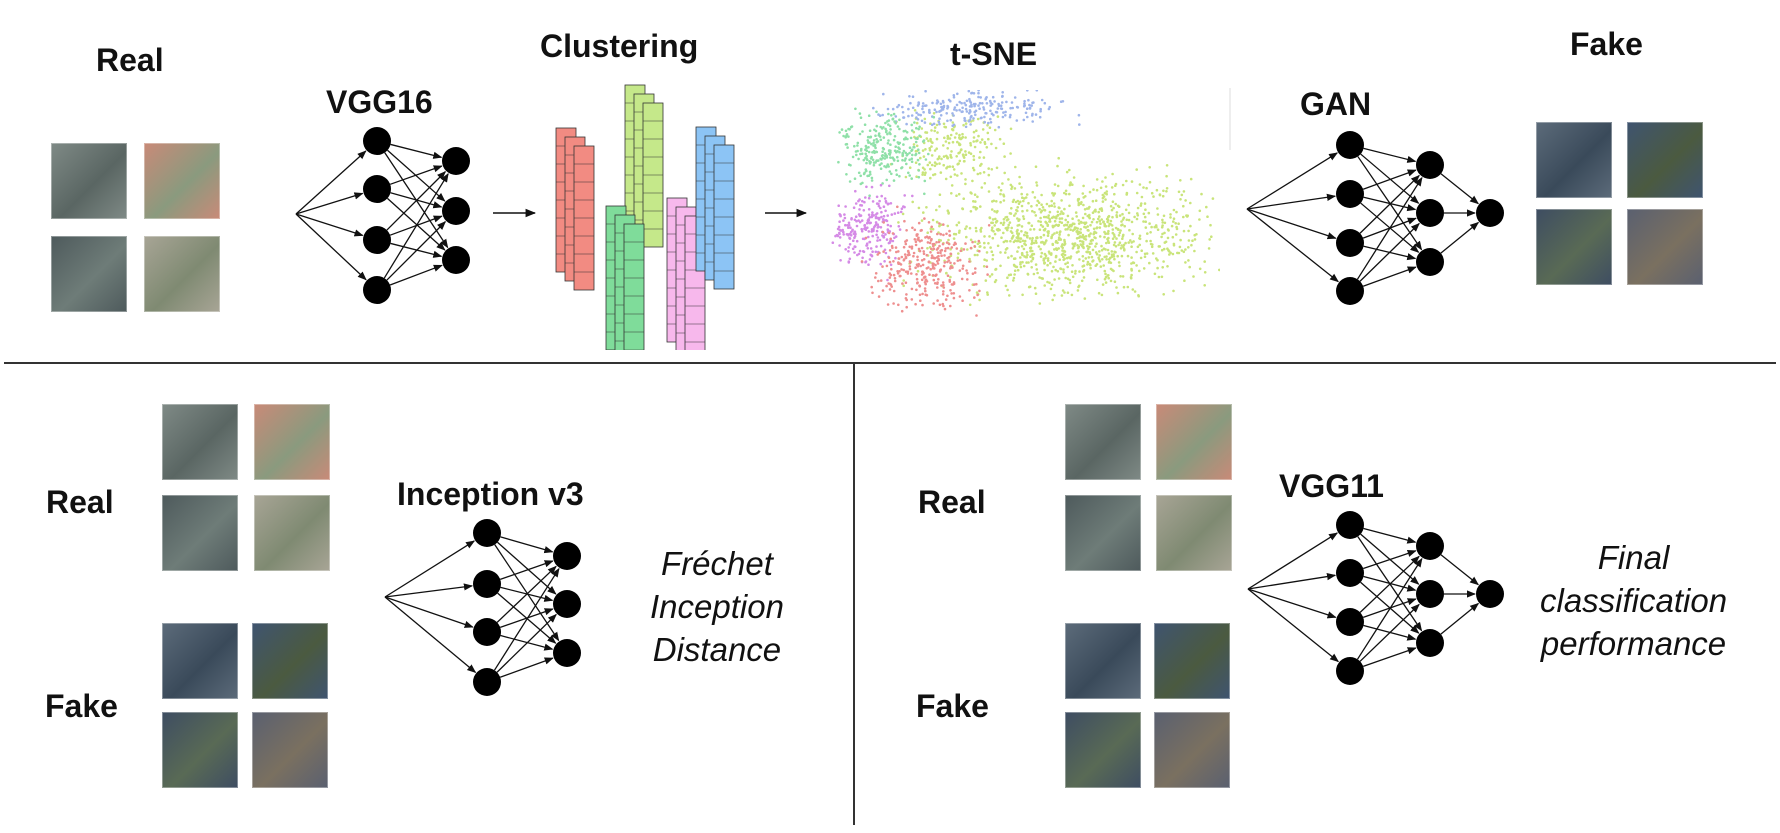  Describe the element at coordinates (644, 166) in the screenshot. I see `cluster-stack` at that location.